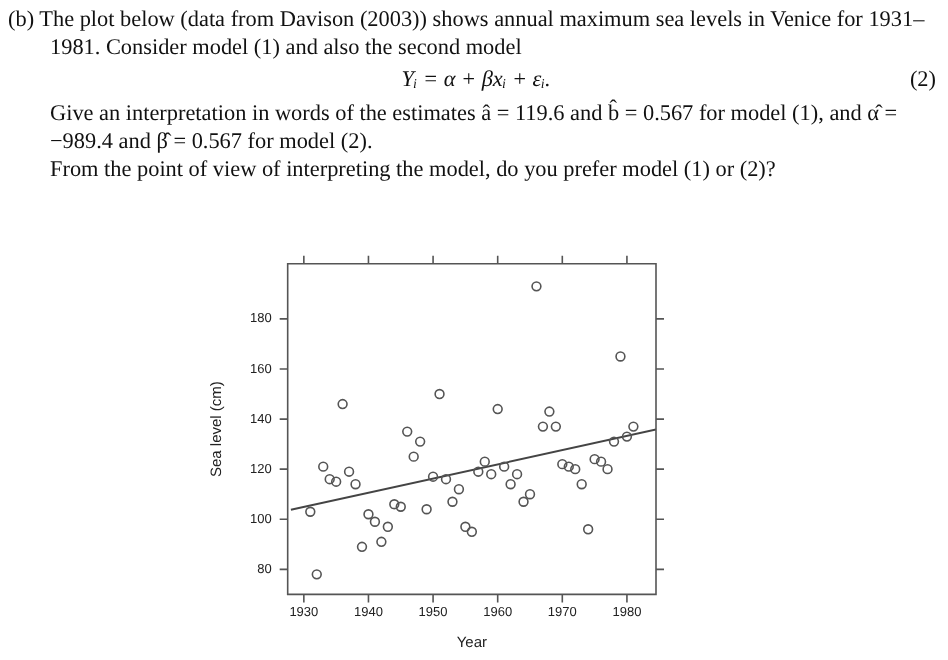 Image resolution: width=948 pixels, height=660 pixels. I want to click on text: From the point of view of interpreting the model, do you prefer model (1) or (2)?, so click(413, 170).